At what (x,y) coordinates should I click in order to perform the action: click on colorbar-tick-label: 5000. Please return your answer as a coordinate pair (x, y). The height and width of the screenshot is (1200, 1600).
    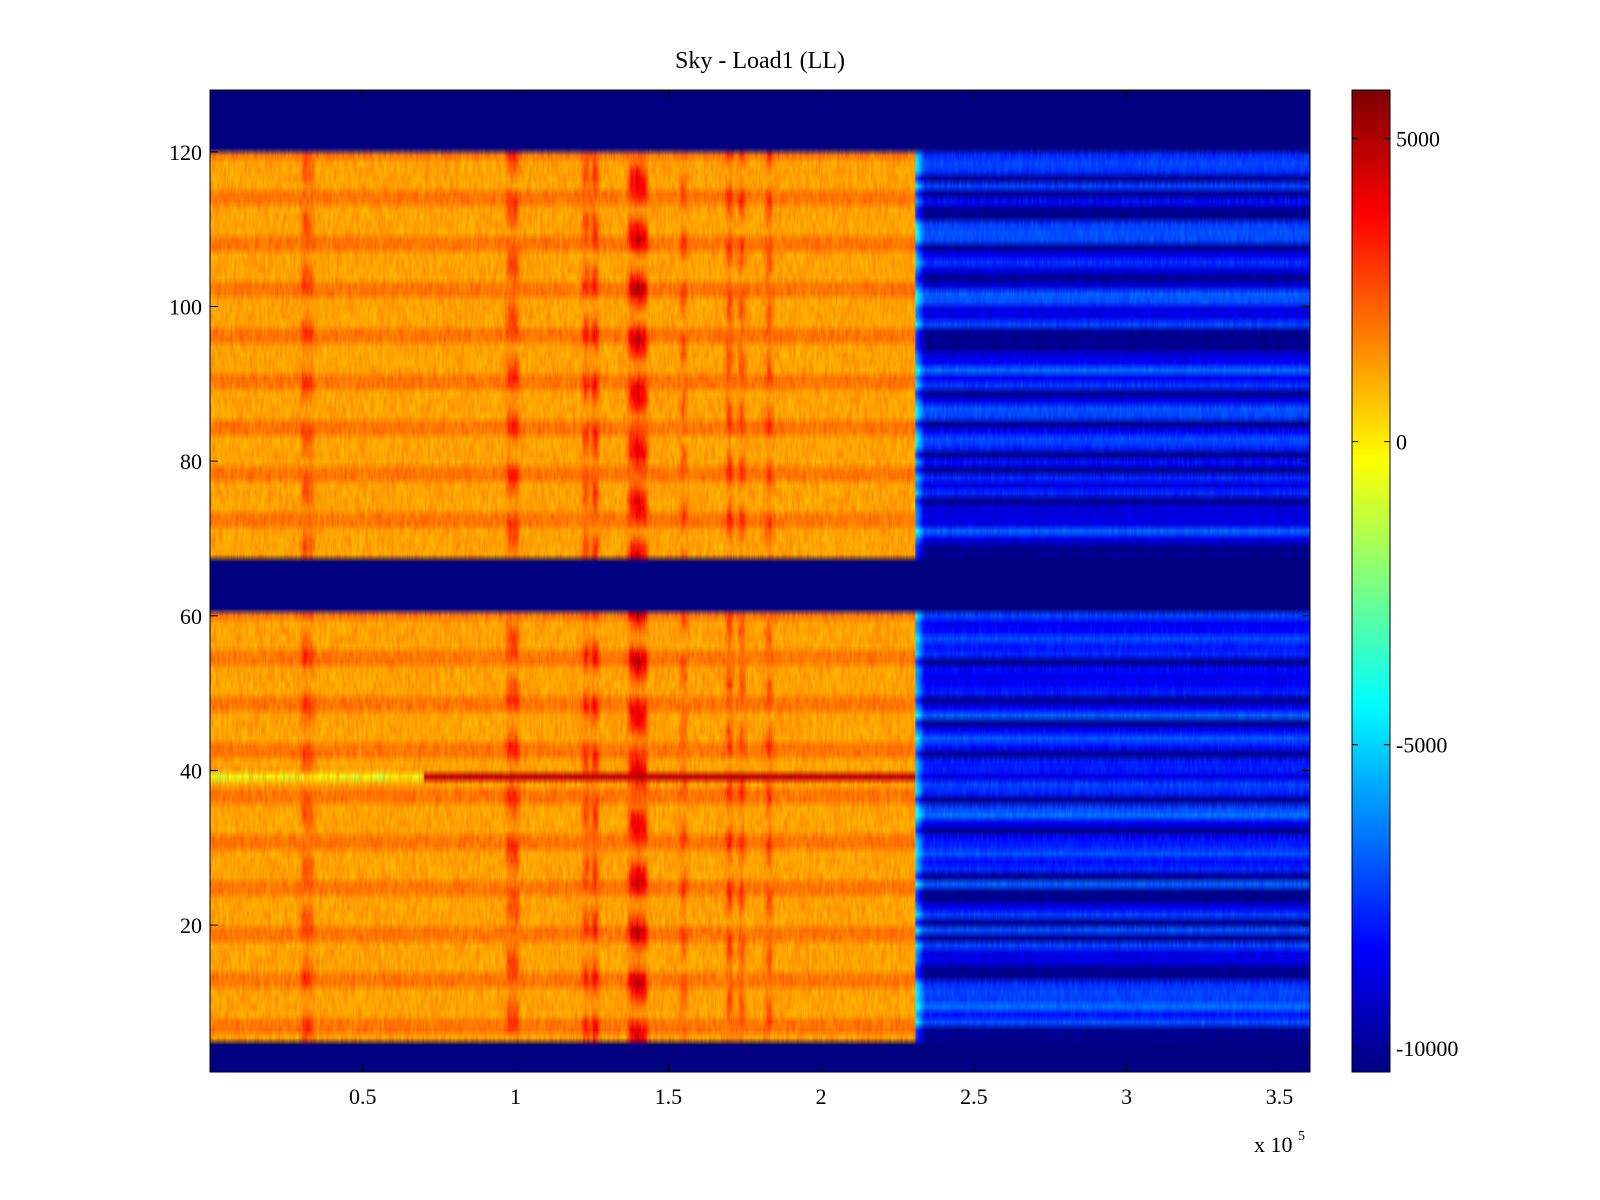
    Looking at the image, I should click on (1418, 138).